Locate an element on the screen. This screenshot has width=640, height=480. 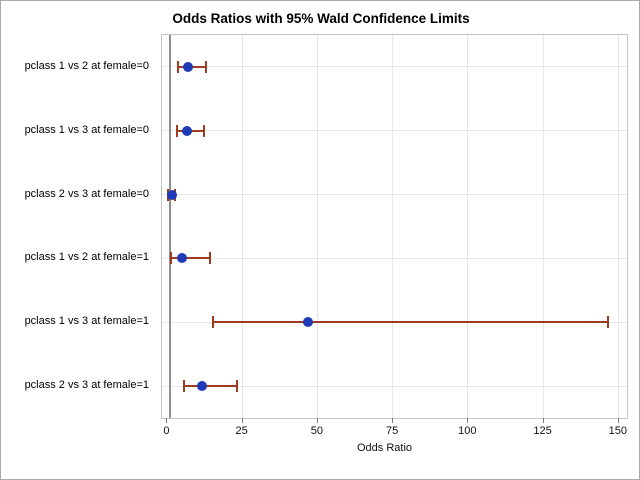
x-tick-label: 50 is located at coordinates (317, 431).